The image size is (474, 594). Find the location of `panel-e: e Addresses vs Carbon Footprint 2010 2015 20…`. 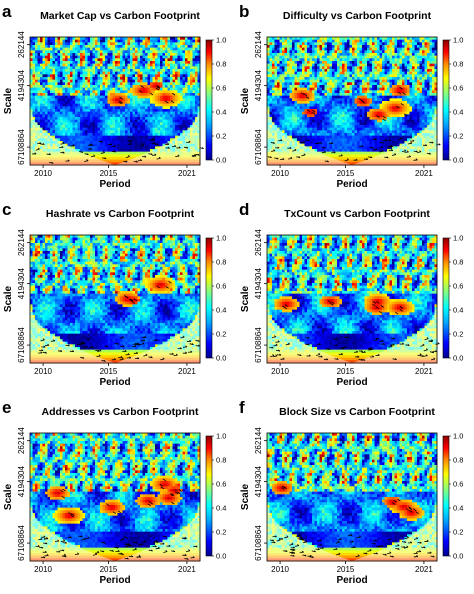

panel-e: e Addresses vs Carbon Footprint 2010 2015 20… is located at coordinates (114, 492).